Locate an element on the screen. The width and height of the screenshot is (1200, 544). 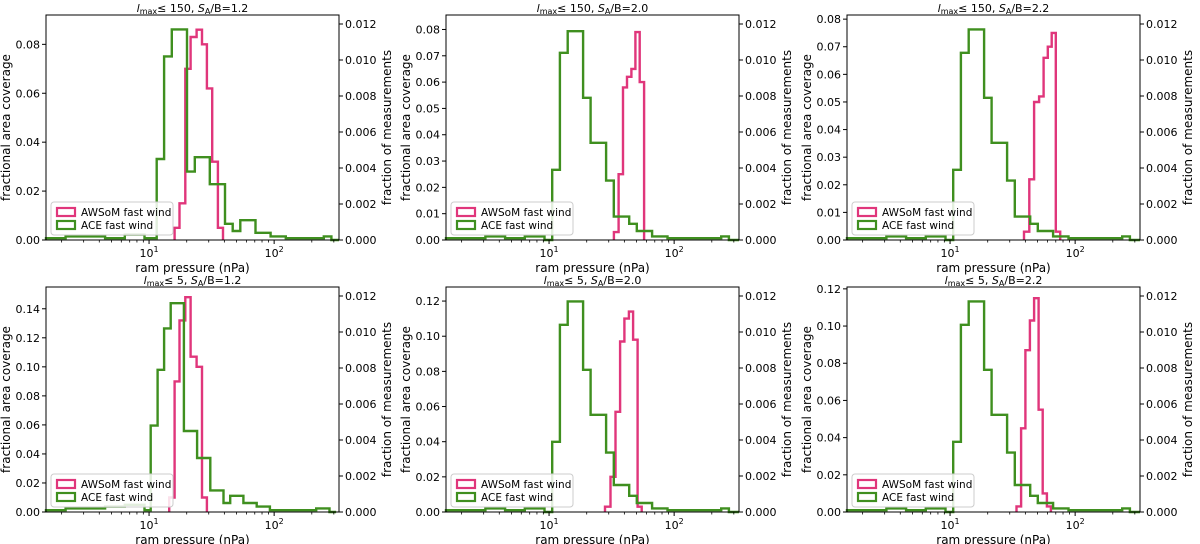
subplot-title: lmax≤ 5, SA/B=2.0 is located at coordinates (593, 281).